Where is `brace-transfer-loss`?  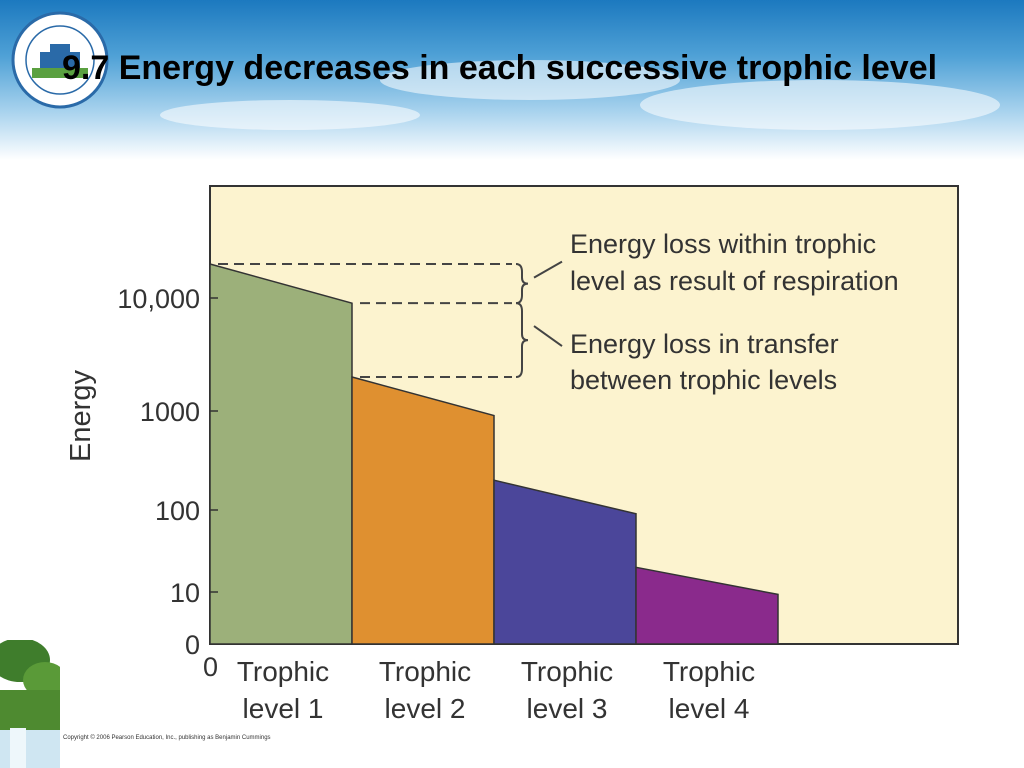
brace-transfer-loss is located at coordinates (522, 340).